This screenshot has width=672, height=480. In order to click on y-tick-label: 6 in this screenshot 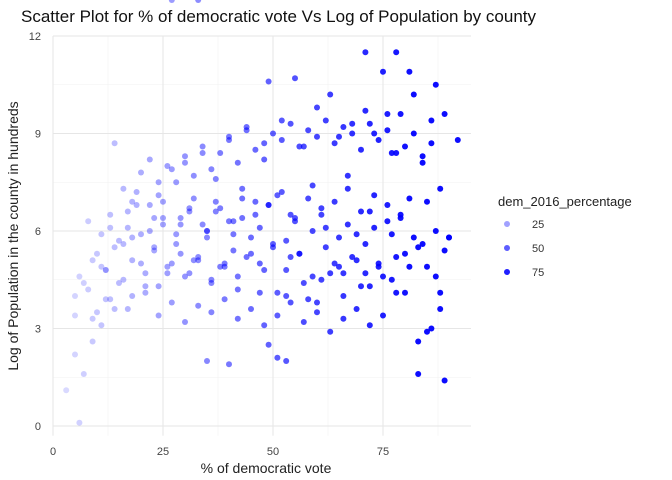, I will do `click(38, 232)`.